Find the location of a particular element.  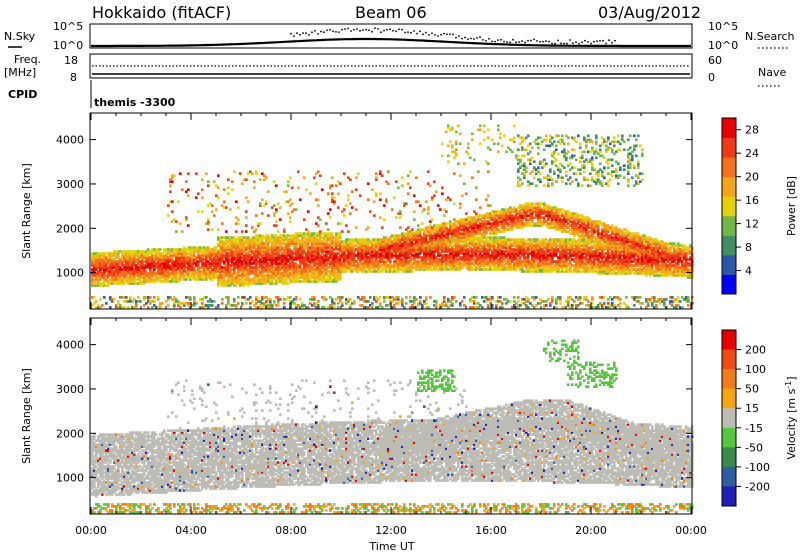

velocity-ylabel: Slant Range [km] is located at coordinates (26, 416).